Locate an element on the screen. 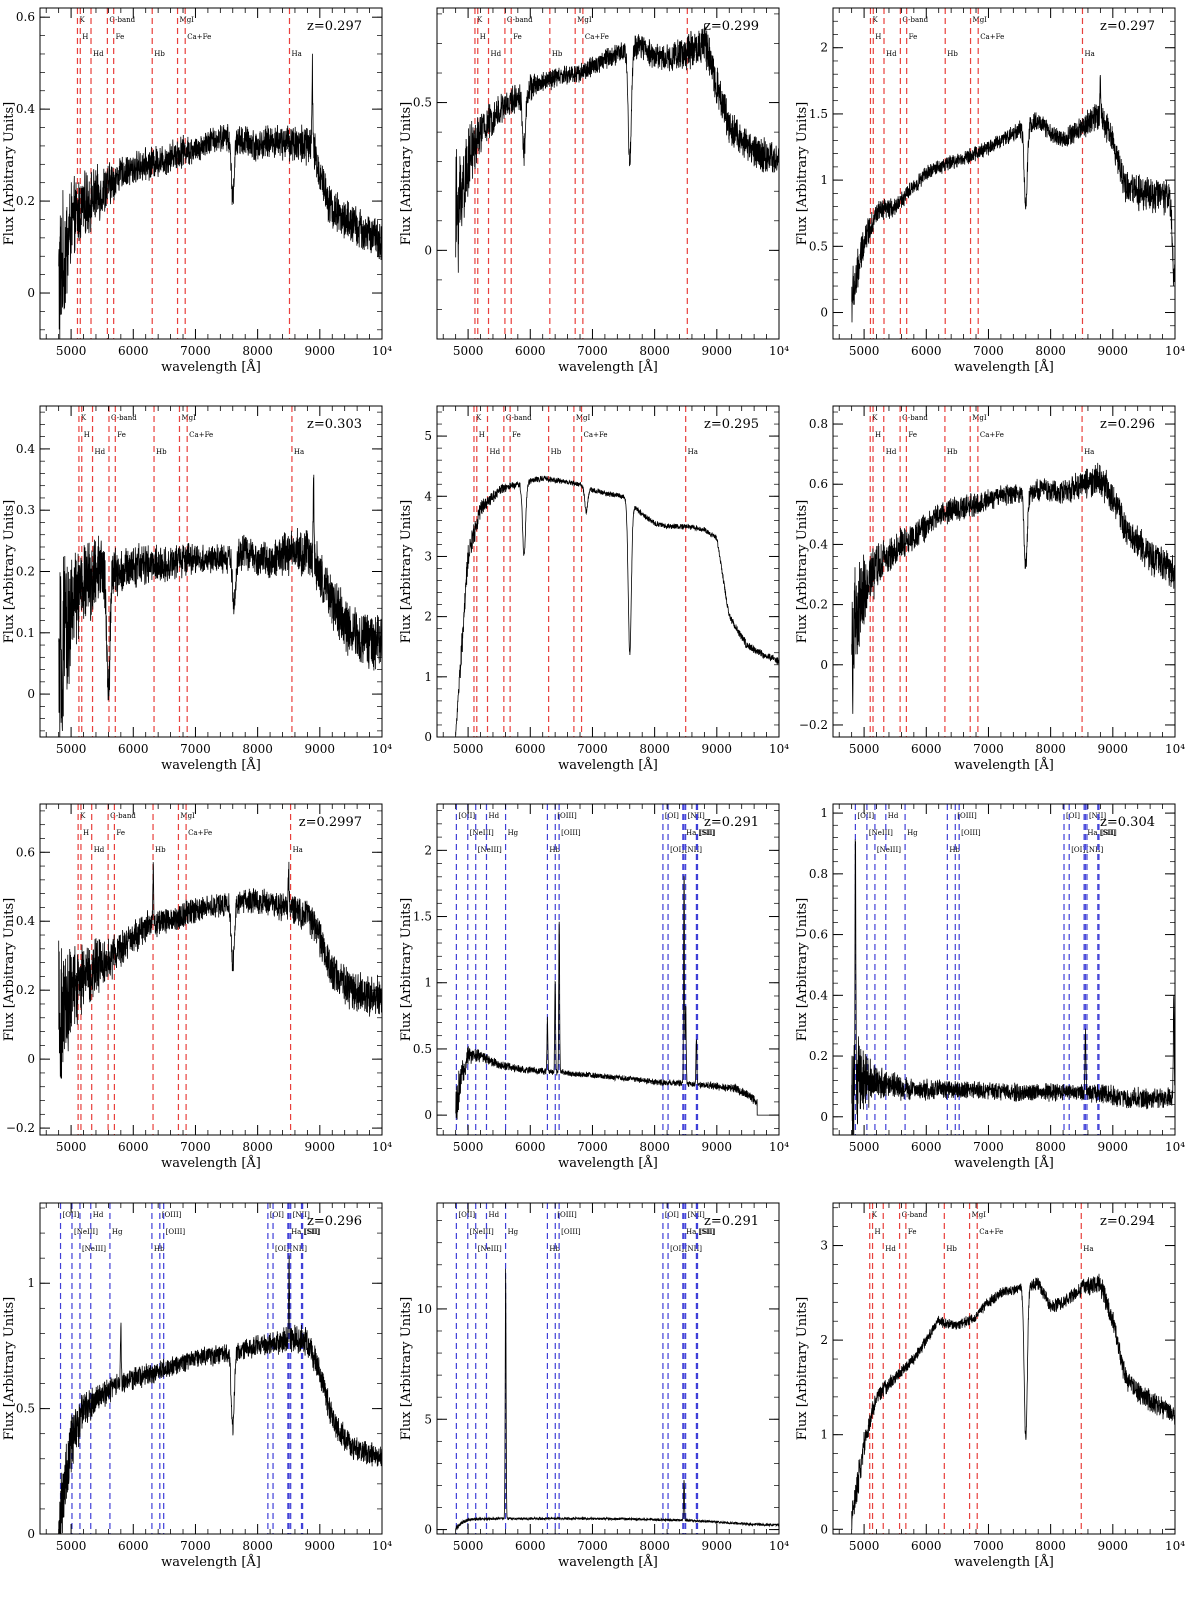 The image size is (1200, 1597). y-tick-label: 1.5 is located at coordinates (818, 114).